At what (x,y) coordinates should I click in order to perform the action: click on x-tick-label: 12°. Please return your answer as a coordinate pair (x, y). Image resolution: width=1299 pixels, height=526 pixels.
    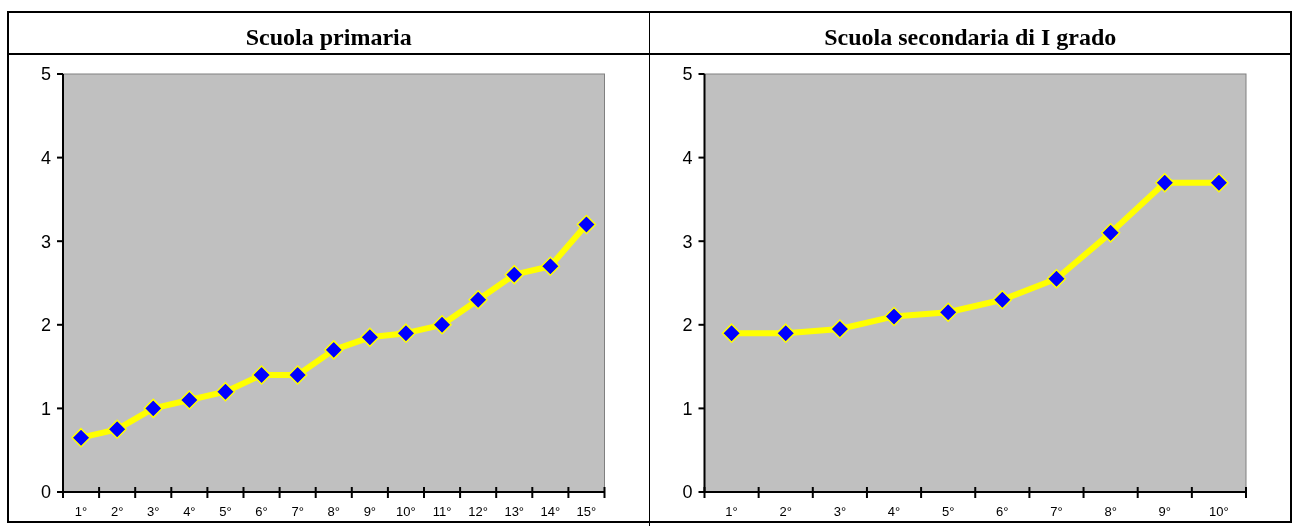
    Looking at the image, I should click on (478, 511).